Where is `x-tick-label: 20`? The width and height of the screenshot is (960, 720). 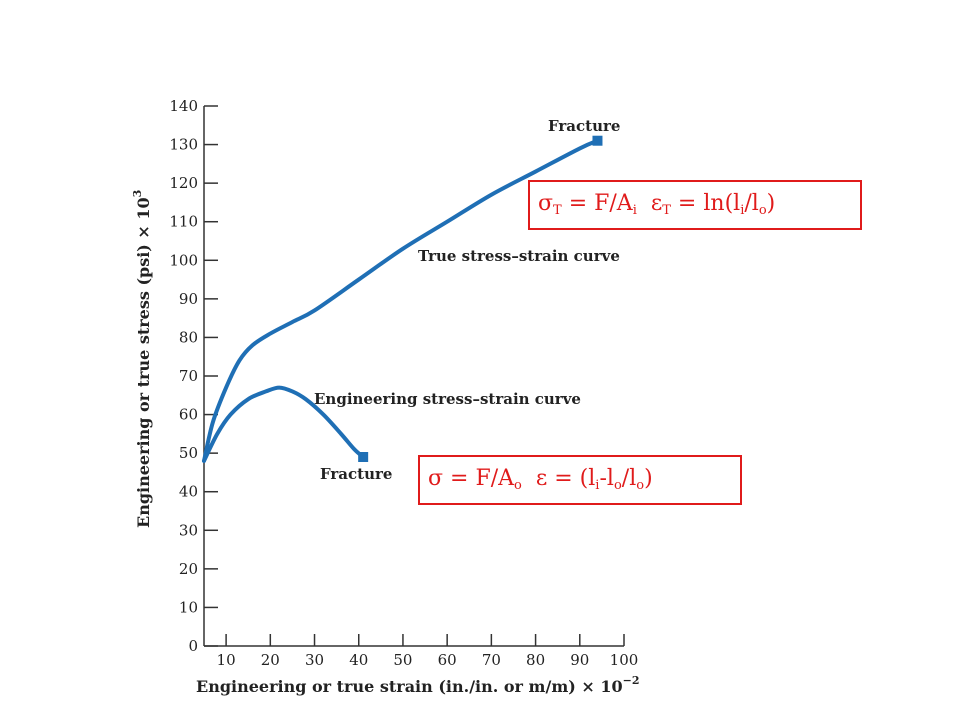
x-tick-label: 20 is located at coordinates (270, 660).